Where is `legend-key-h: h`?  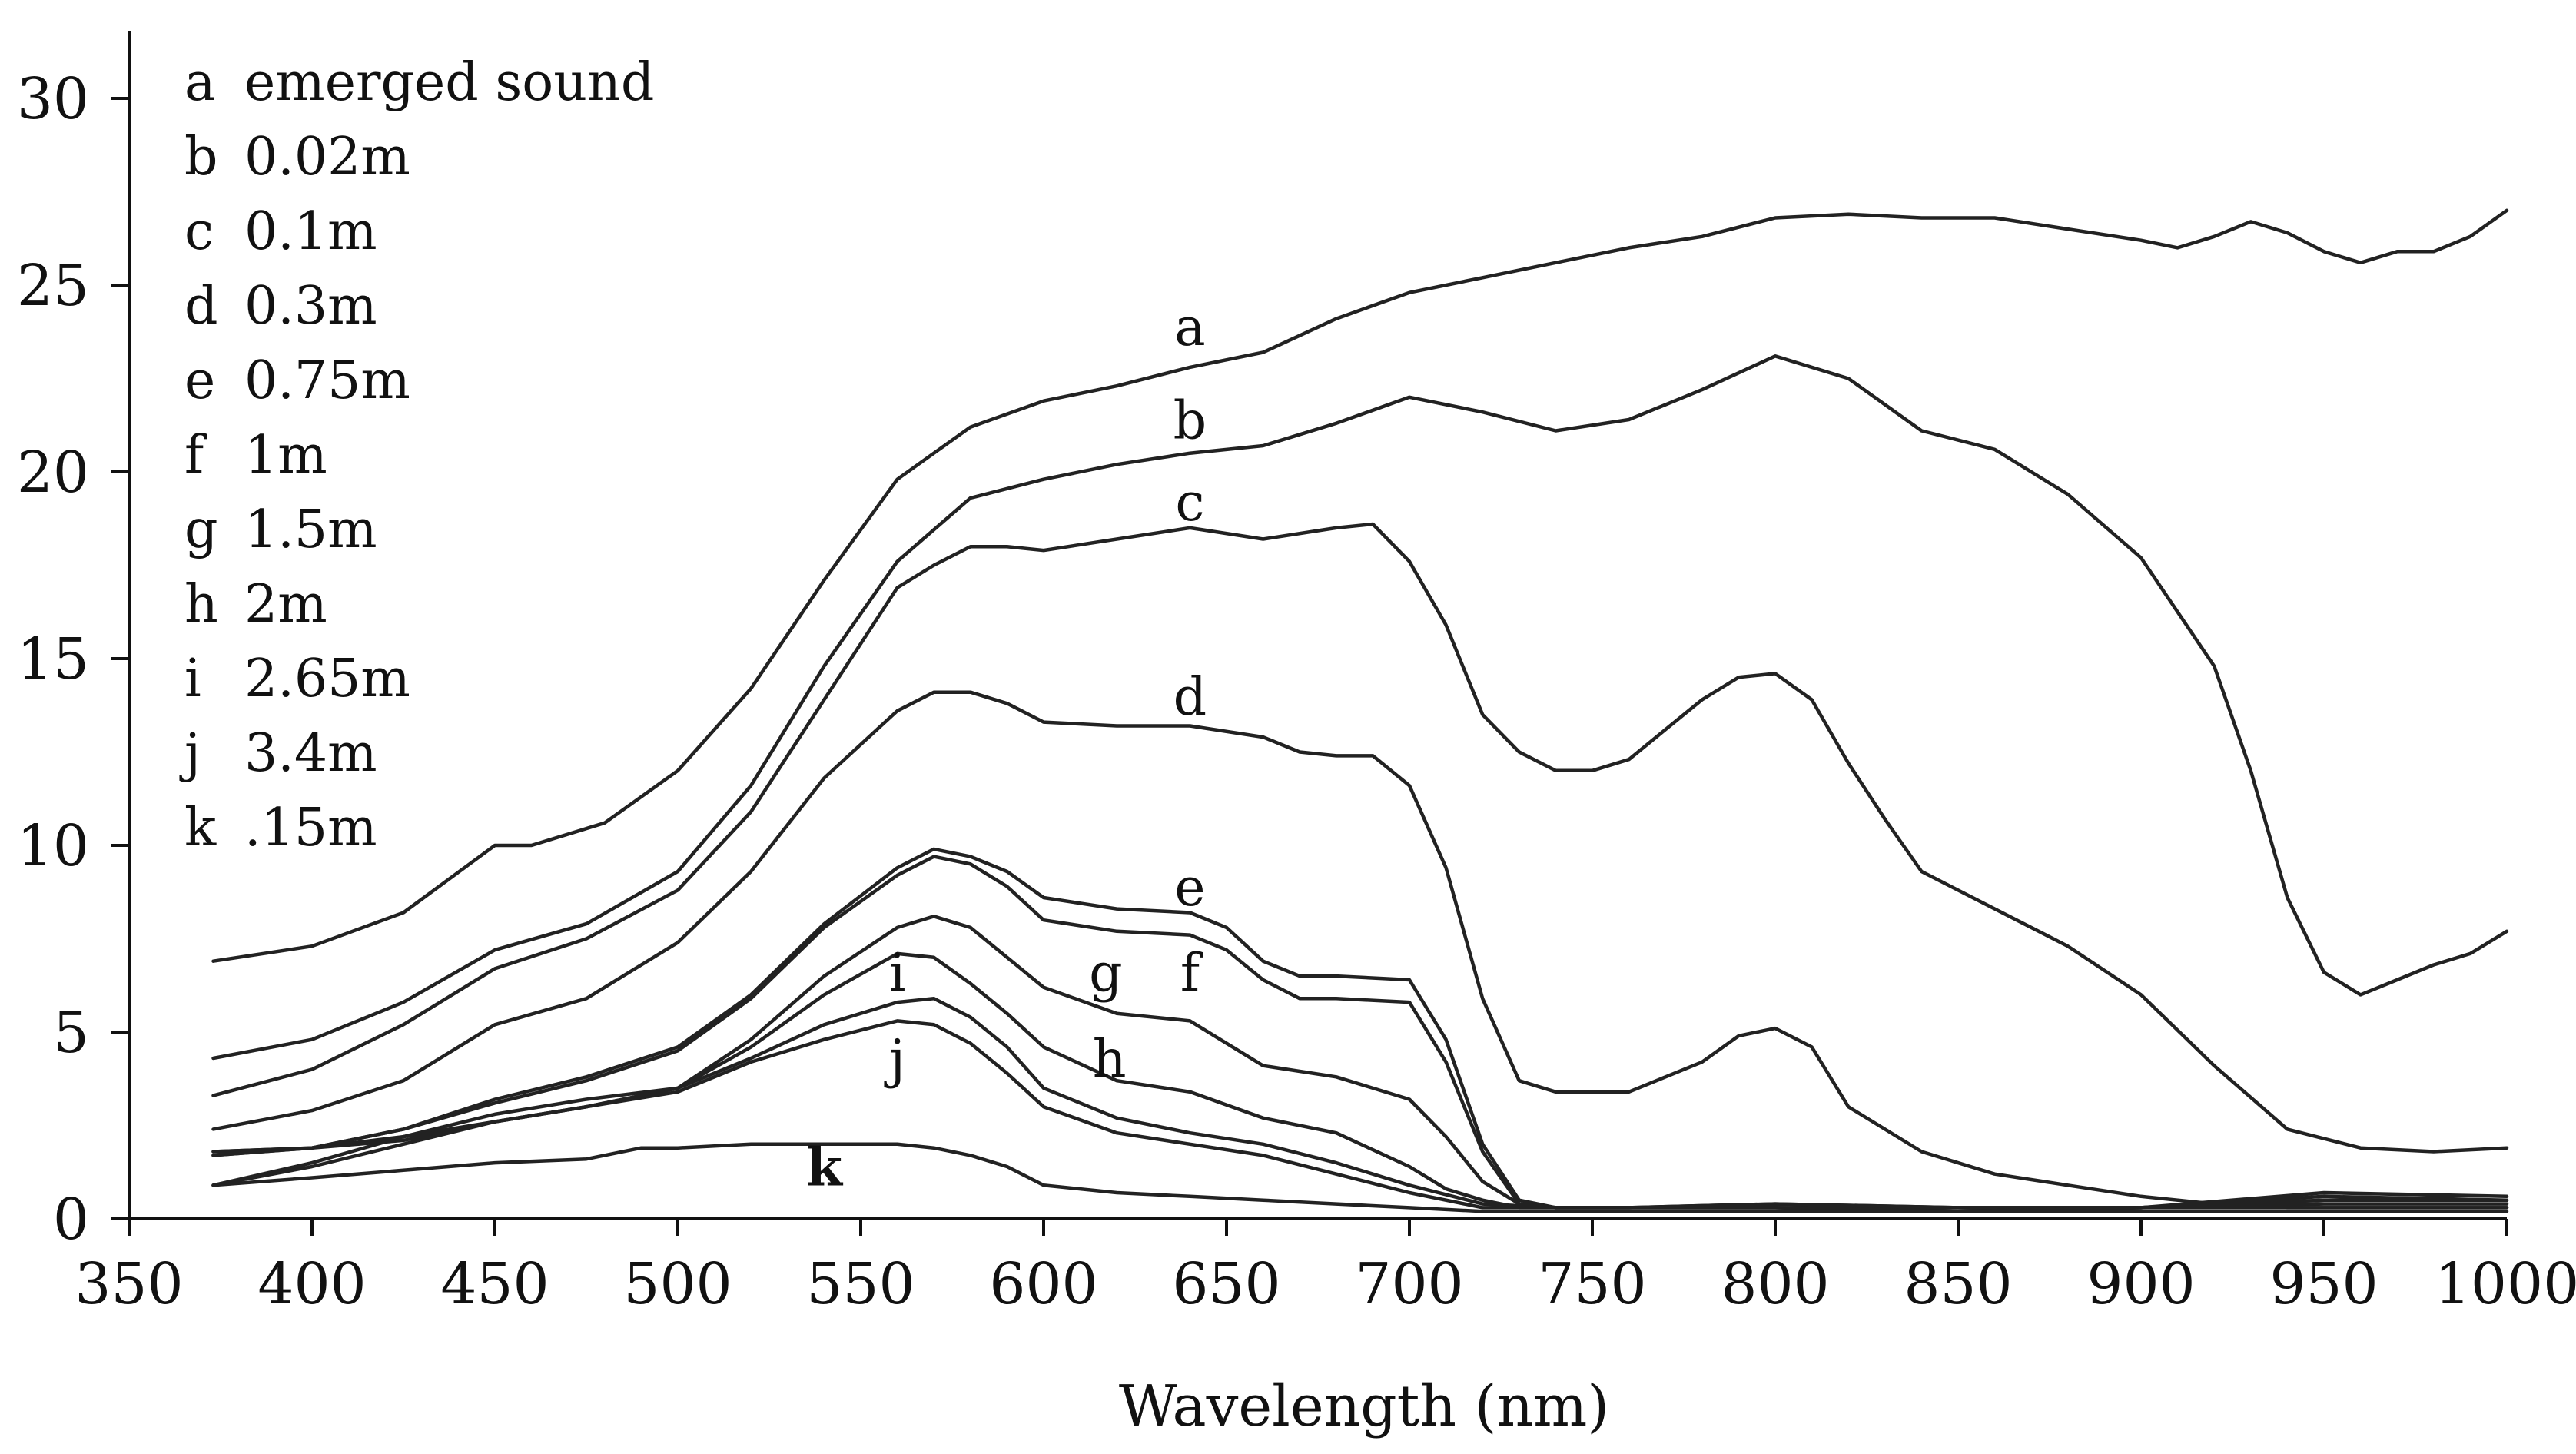 legend-key-h: h is located at coordinates (201, 604).